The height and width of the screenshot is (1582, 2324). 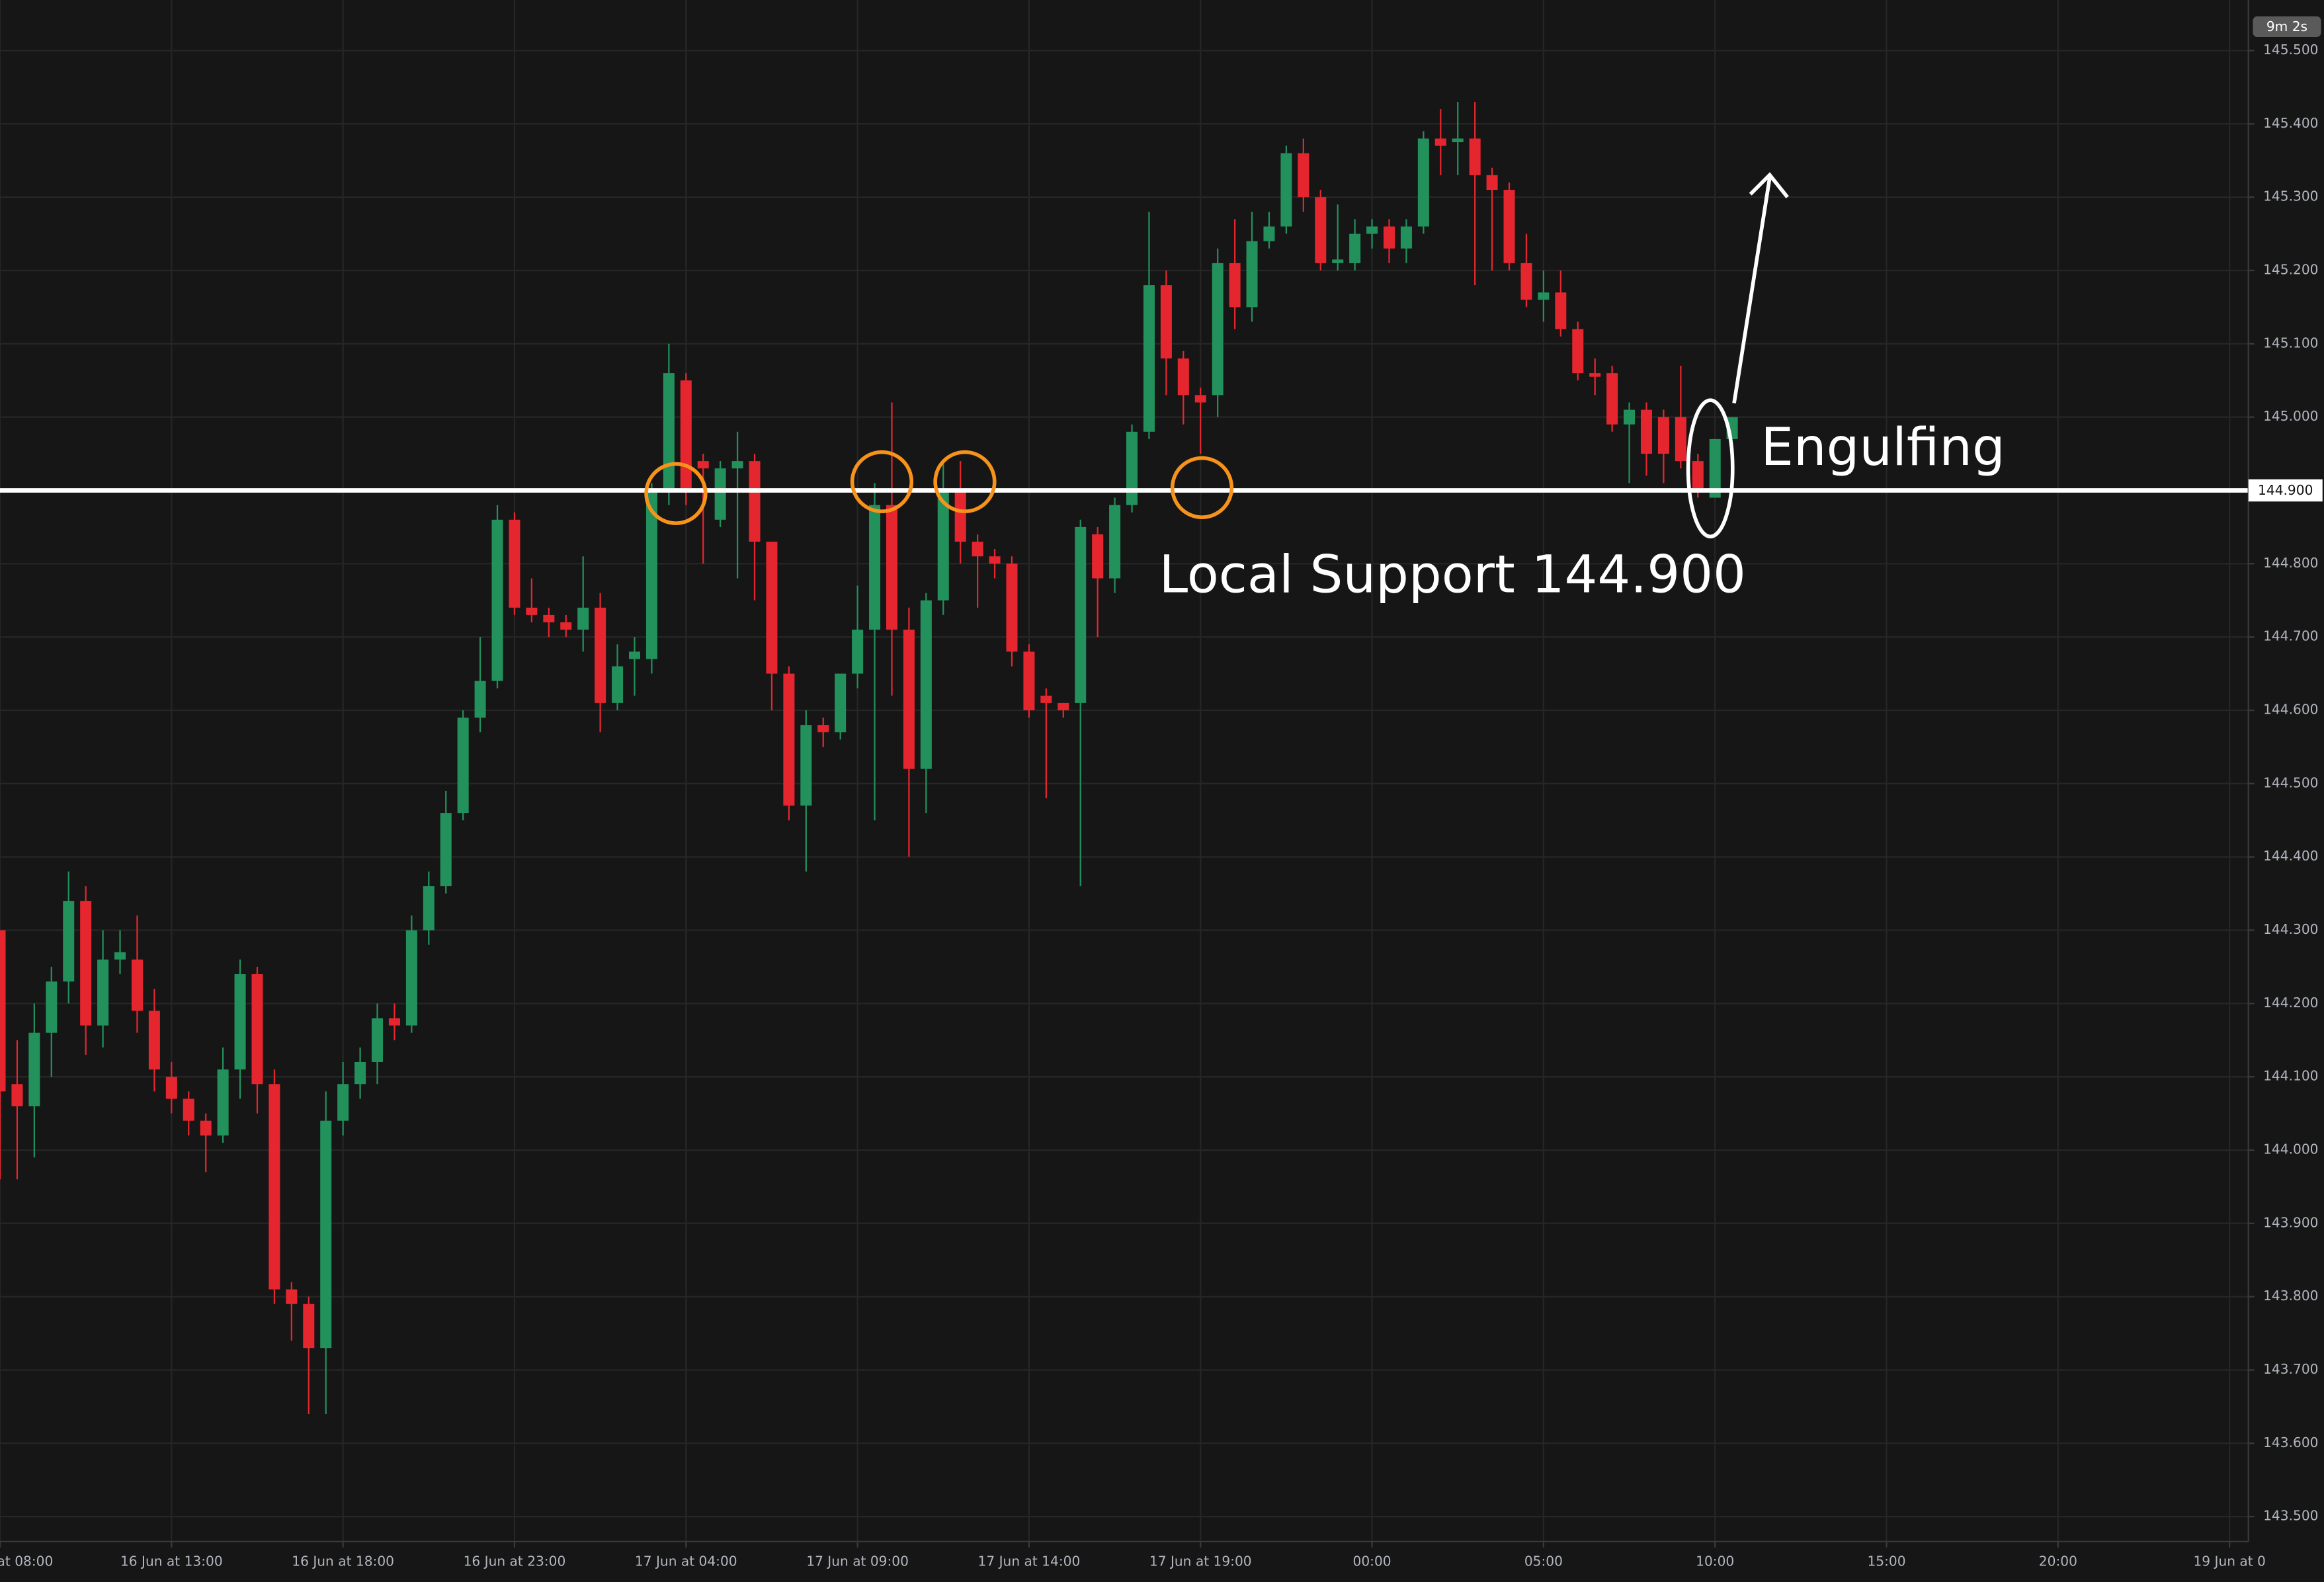 I want to click on x-tick-label: 20:00, so click(x=2058, y=1561).